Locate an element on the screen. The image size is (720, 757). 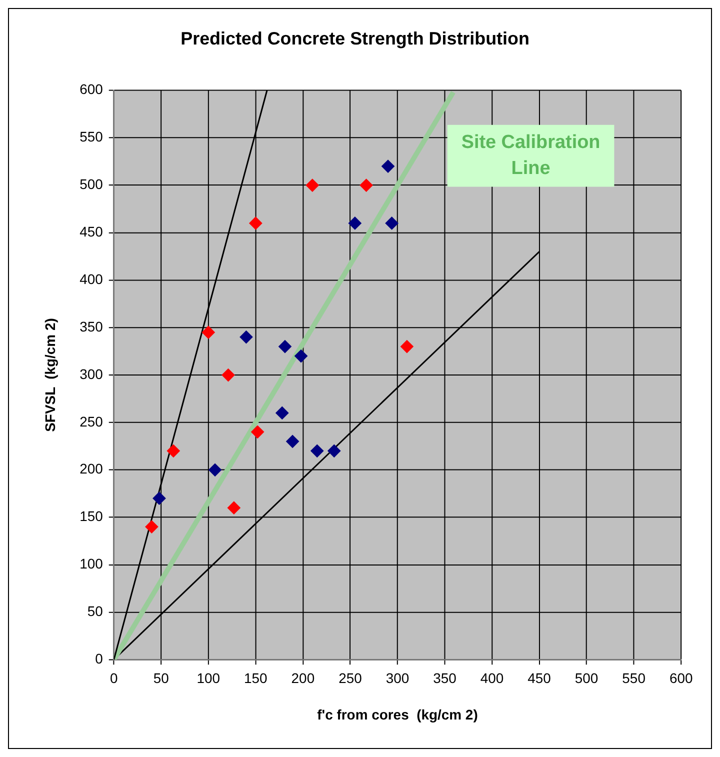
x-tick-label: 50 is located at coordinates (161, 678).